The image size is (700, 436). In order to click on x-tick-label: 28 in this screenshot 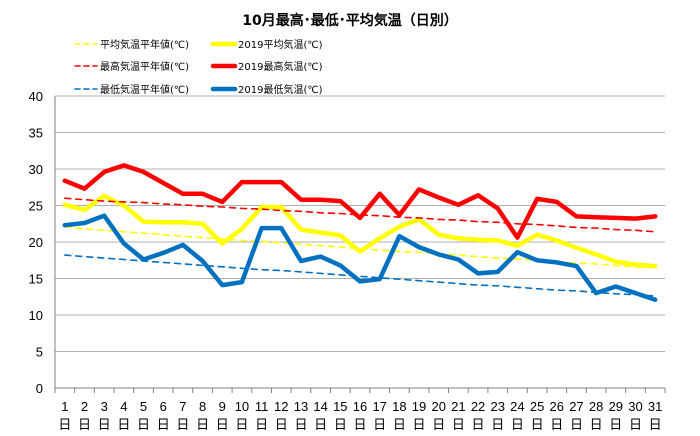, I will do `click(596, 406)`.